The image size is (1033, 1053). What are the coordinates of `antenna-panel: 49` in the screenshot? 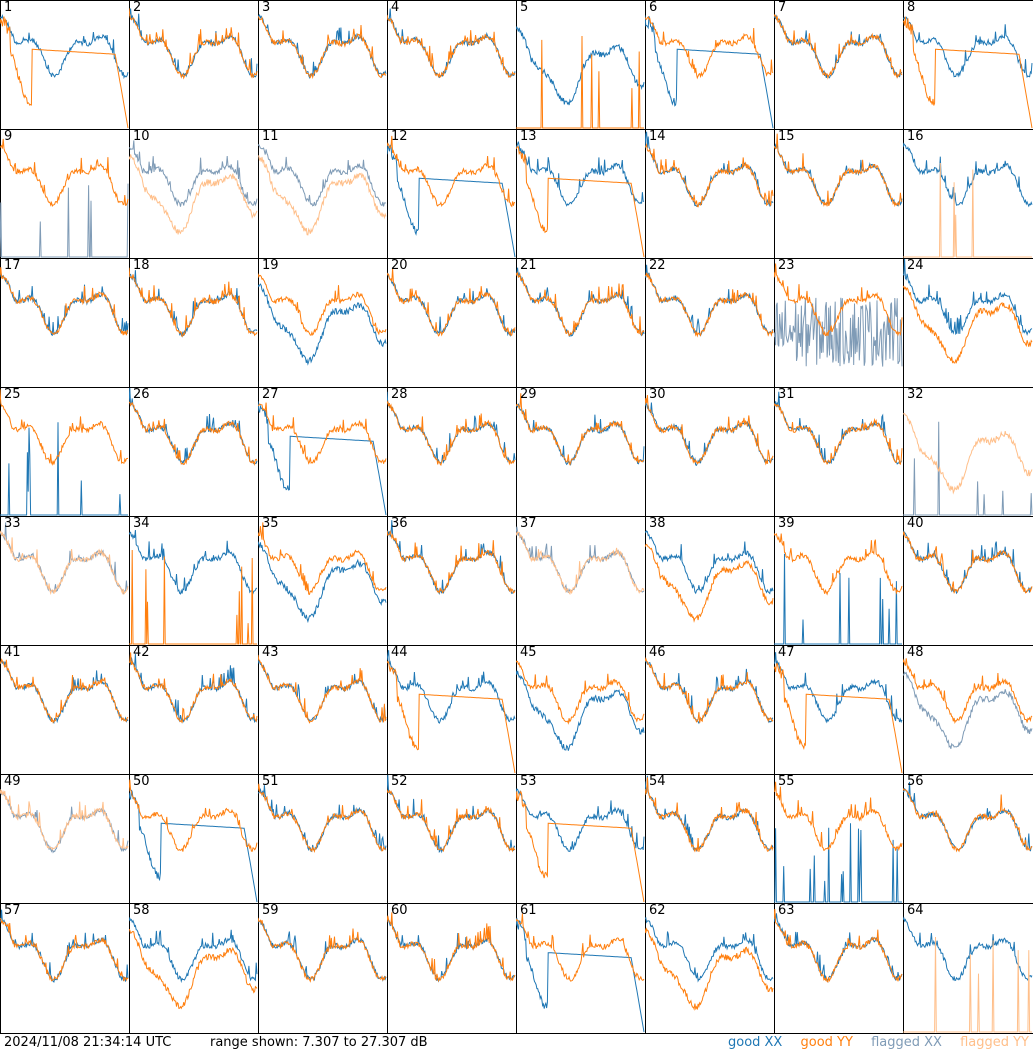 It's located at (65, 839).